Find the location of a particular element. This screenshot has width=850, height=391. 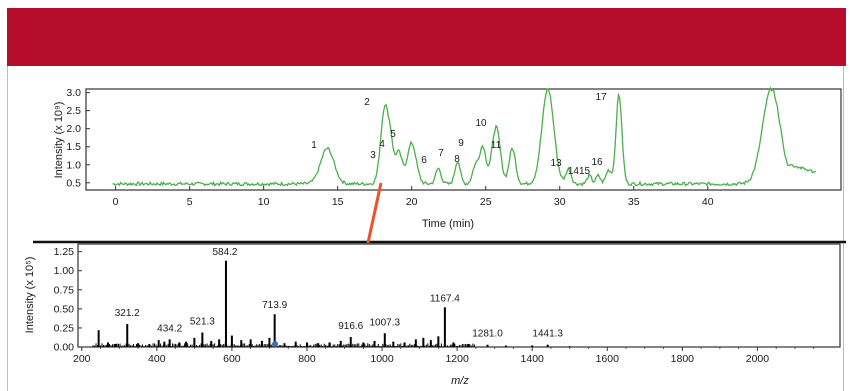

spectrum-x-tick-label: 1800 is located at coordinates (683, 359).